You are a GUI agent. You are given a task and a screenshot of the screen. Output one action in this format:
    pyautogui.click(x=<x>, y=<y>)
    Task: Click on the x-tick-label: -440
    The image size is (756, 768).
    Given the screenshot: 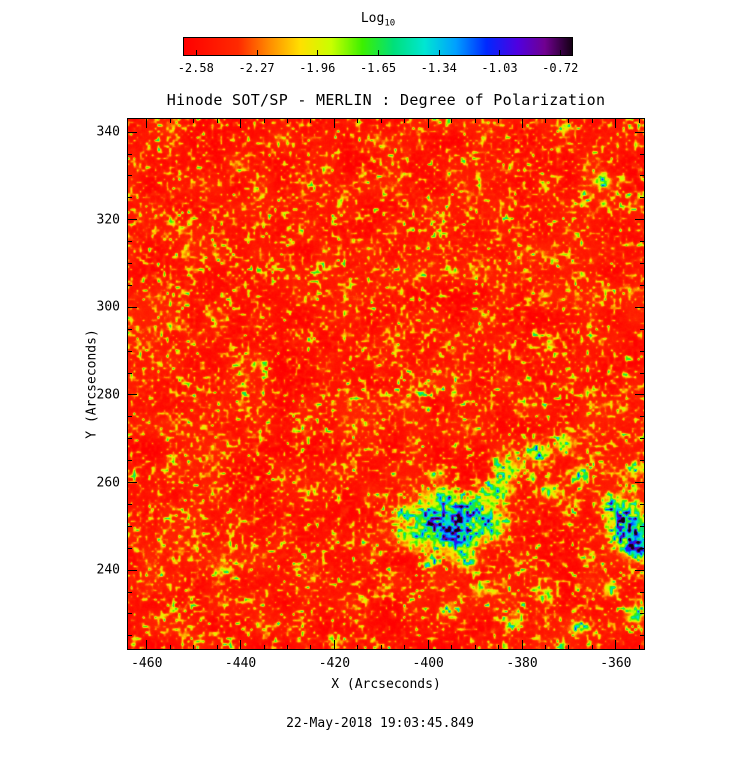 What is the action you would take?
    pyautogui.click(x=240, y=663)
    